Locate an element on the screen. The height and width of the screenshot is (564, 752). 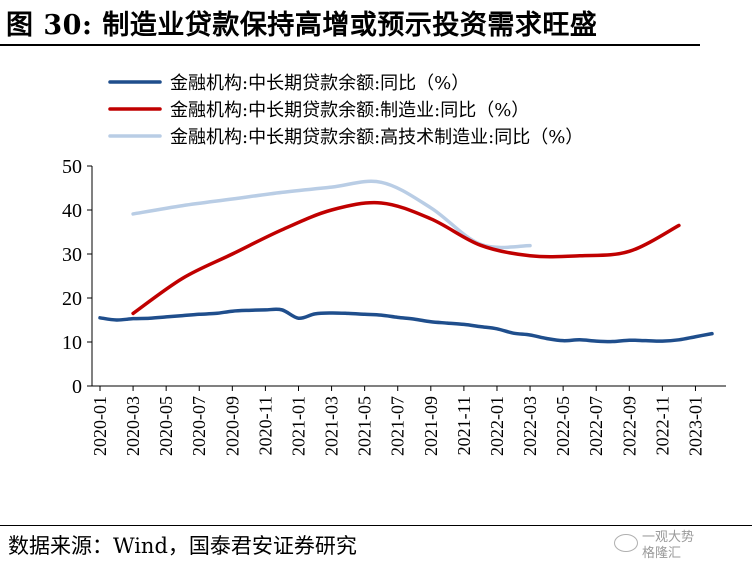
y-tick-label: 40 is located at coordinates (72, 211).